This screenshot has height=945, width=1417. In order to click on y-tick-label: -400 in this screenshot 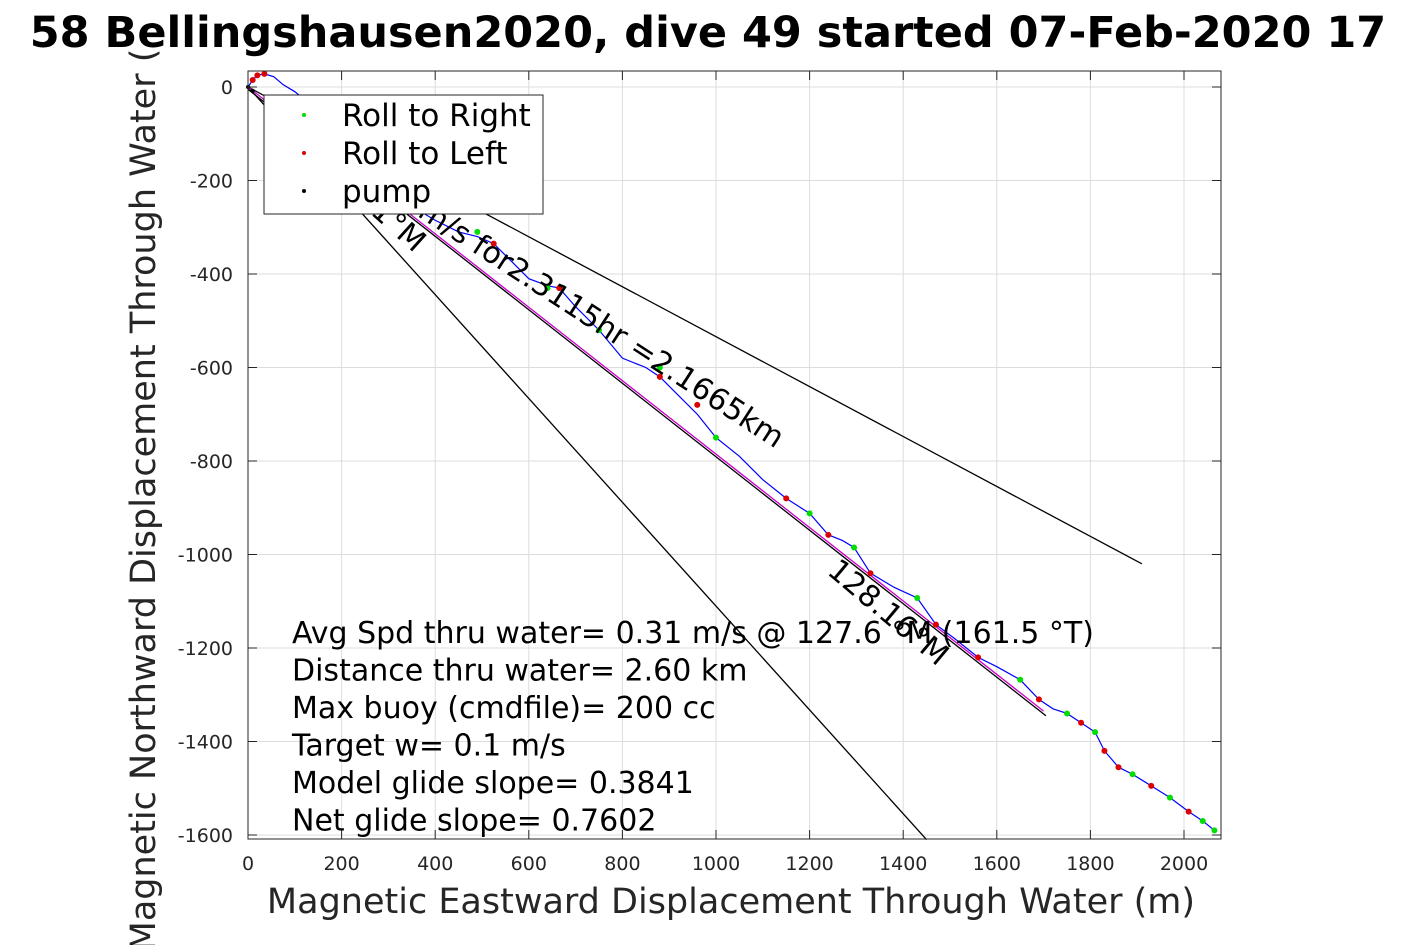, I will do `click(211, 275)`.